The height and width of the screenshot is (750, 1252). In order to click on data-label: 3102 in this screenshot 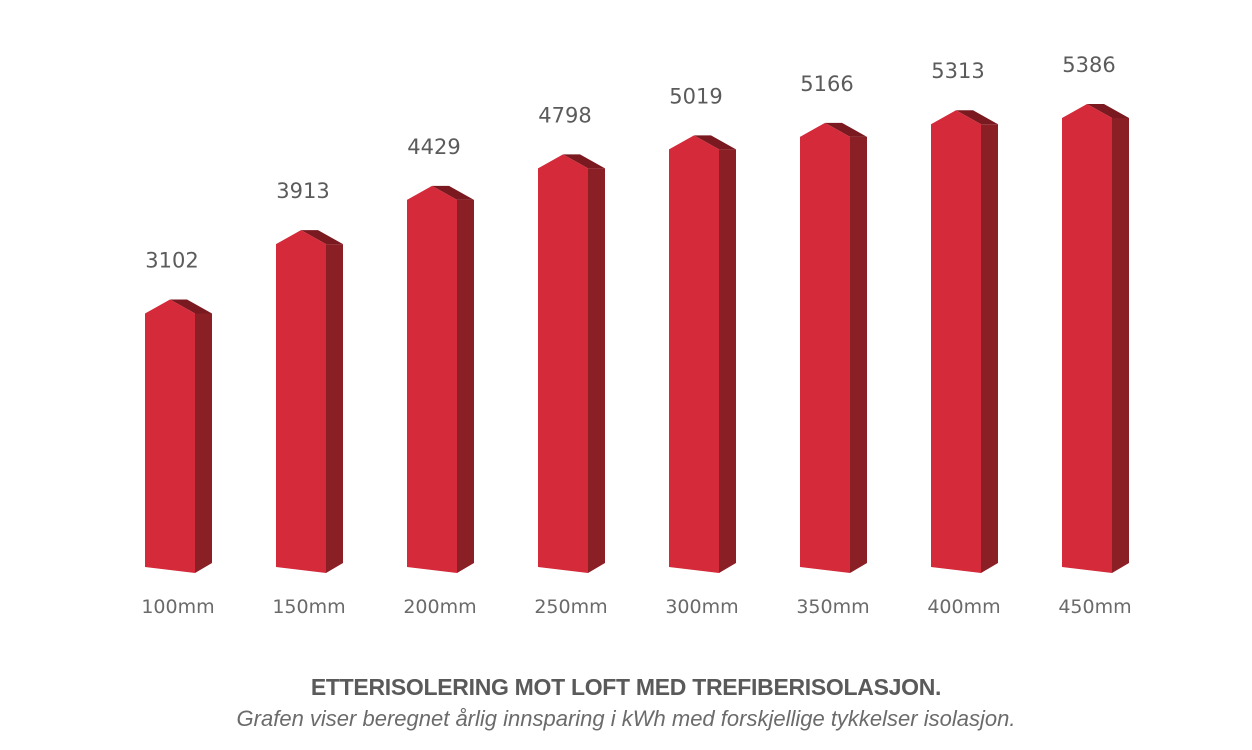, I will do `click(171, 260)`.